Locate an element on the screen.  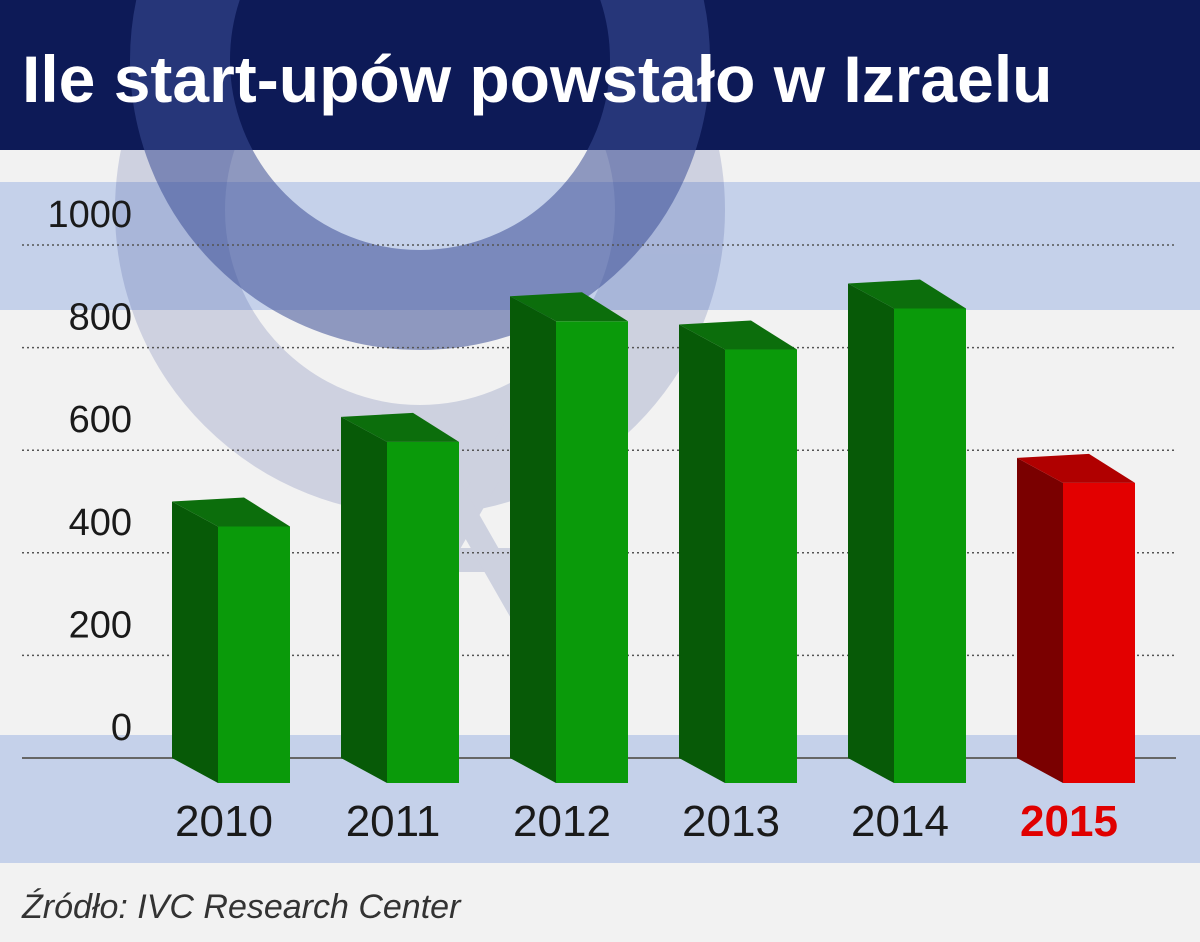
y-tick-label: 400 is located at coordinates (100, 523).